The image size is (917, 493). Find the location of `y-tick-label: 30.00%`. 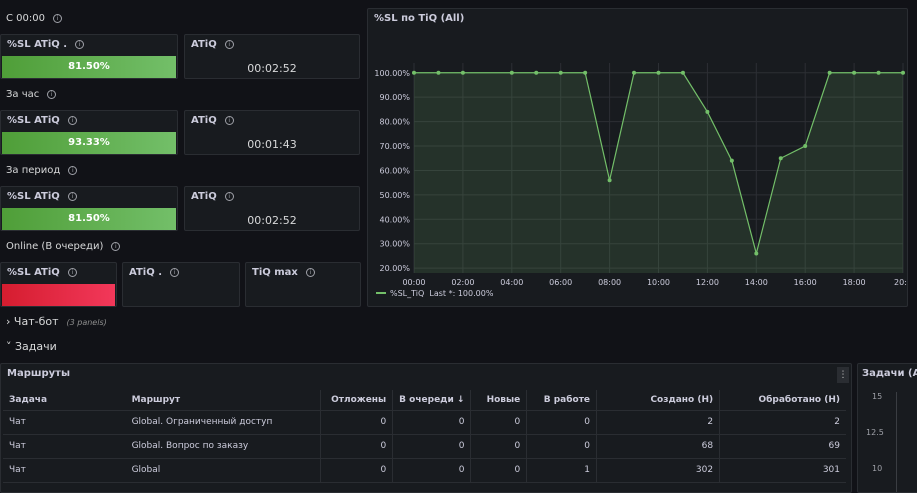

y-tick-label: 30.00% is located at coordinates (394, 244).